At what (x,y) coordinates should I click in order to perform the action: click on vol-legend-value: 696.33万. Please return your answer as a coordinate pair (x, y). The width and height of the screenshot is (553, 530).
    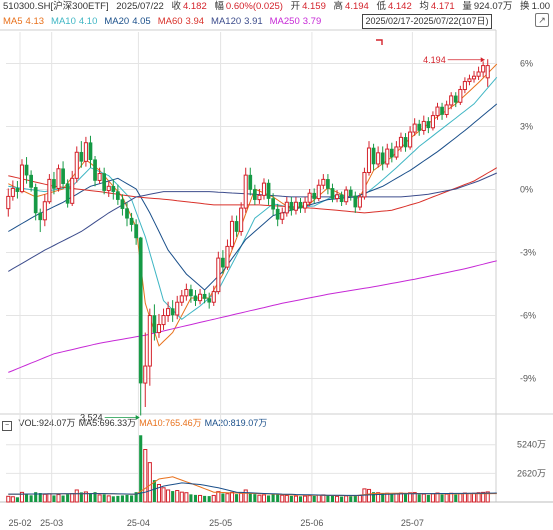
    Looking at the image, I should click on (118, 423).